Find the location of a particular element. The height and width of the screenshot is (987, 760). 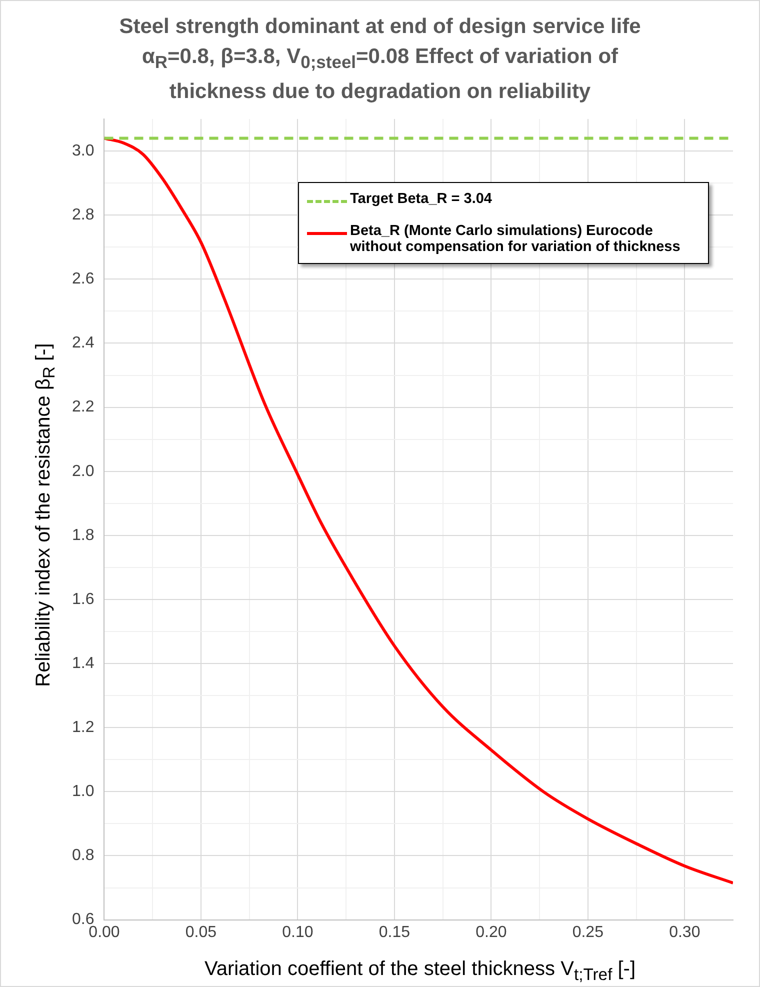

x-tick-label: 0.10 is located at coordinates (298, 932).